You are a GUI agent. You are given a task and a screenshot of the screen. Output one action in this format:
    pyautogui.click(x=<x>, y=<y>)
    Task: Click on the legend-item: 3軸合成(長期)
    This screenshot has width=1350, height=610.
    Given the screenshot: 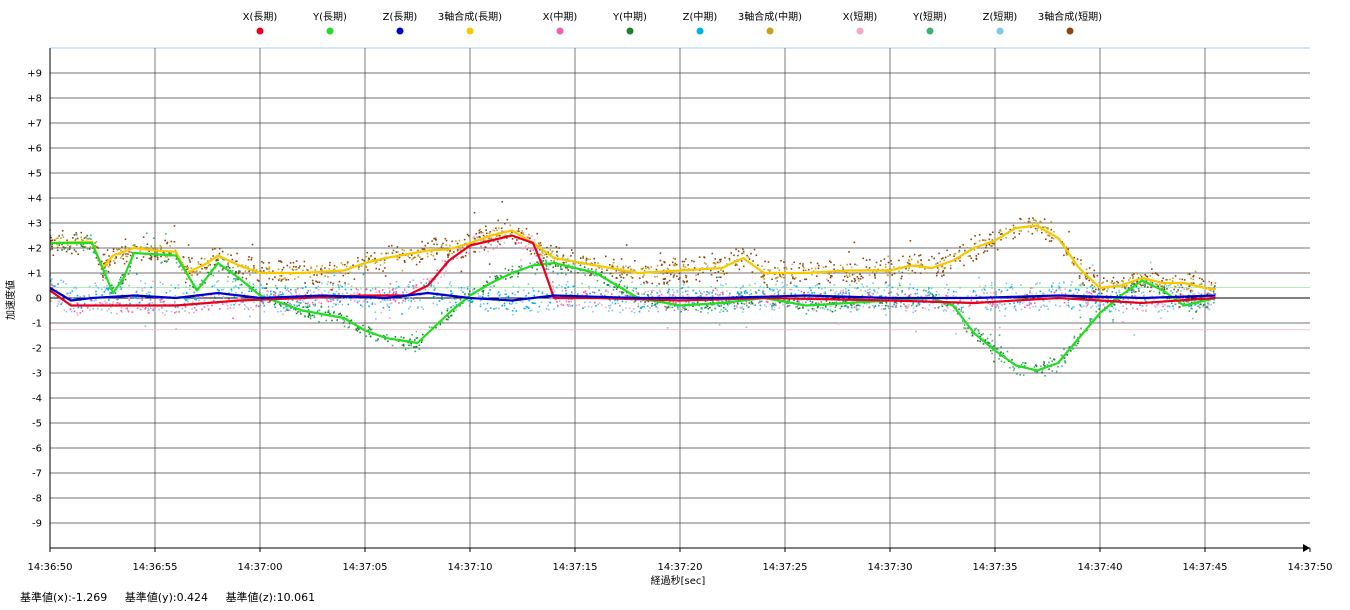 What is the action you would take?
    pyautogui.click(x=470, y=22)
    